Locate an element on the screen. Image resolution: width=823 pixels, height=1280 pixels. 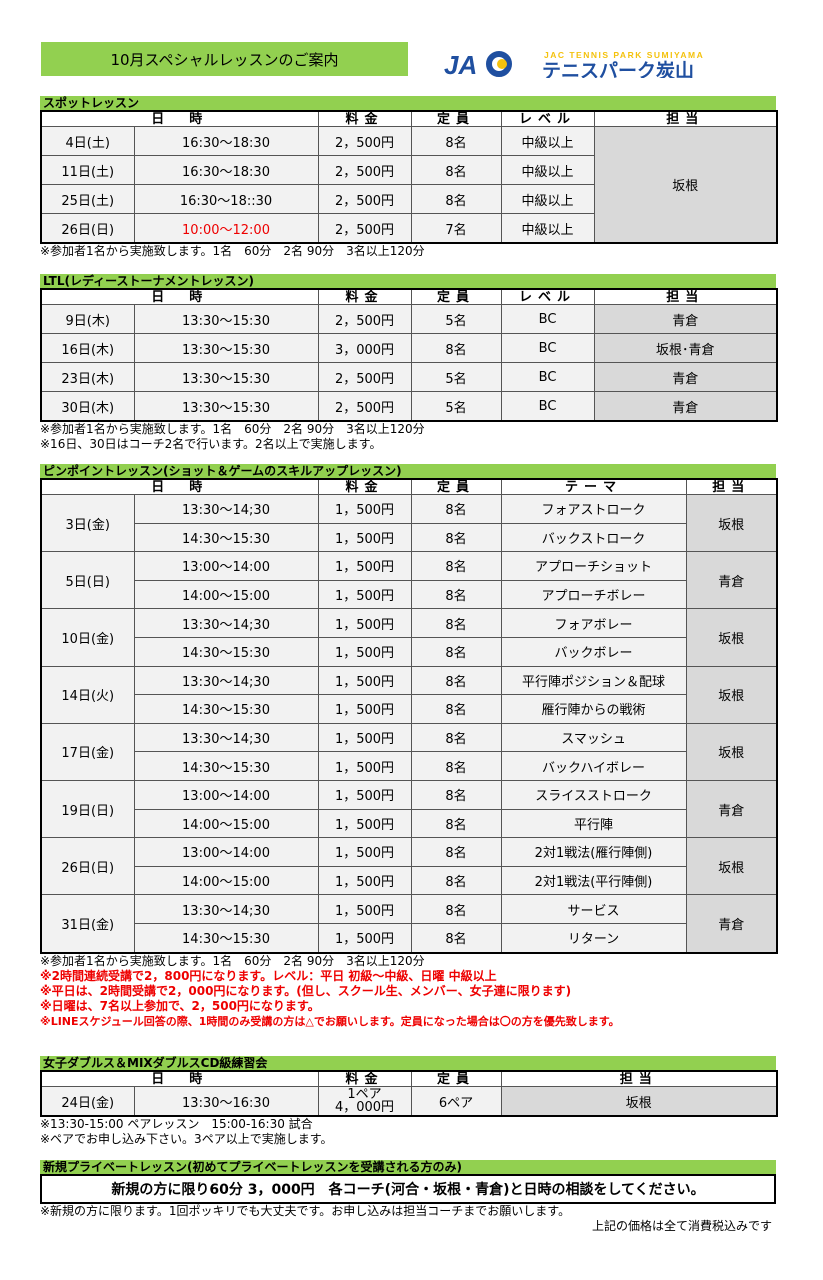
date-cell: 17日(金) is located at coordinates (87, 751).